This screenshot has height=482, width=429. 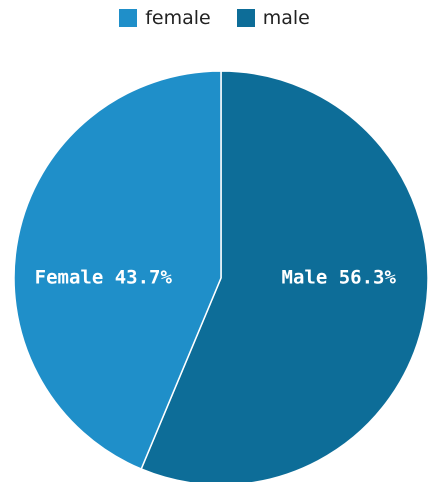 I want to click on pie-label-female: Female 43.7%, so click(x=104, y=278).